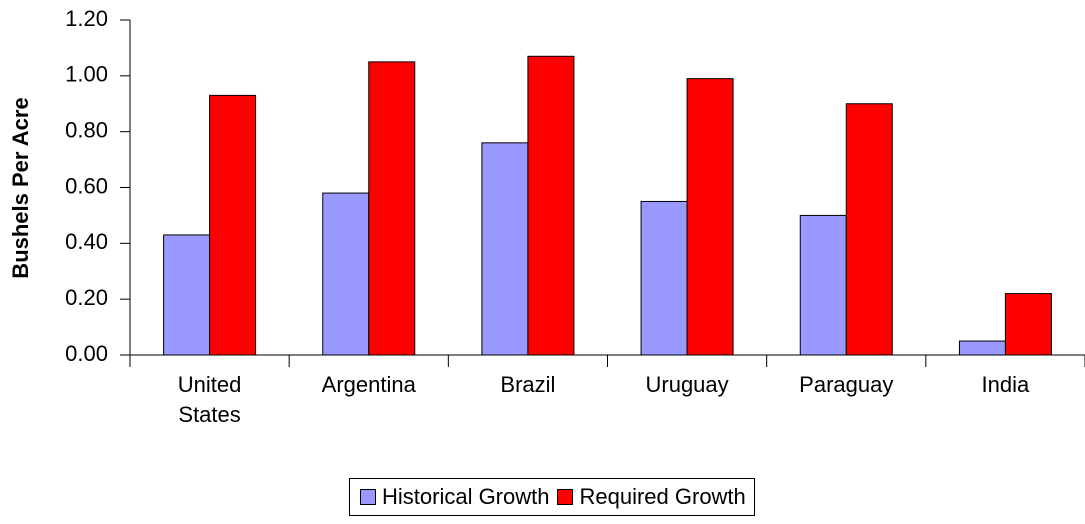 The height and width of the screenshot is (524, 1085). What do you see at coordinates (528, 384) in the screenshot?
I see `x-tick-label: Brazil` at bounding box center [528, 384].